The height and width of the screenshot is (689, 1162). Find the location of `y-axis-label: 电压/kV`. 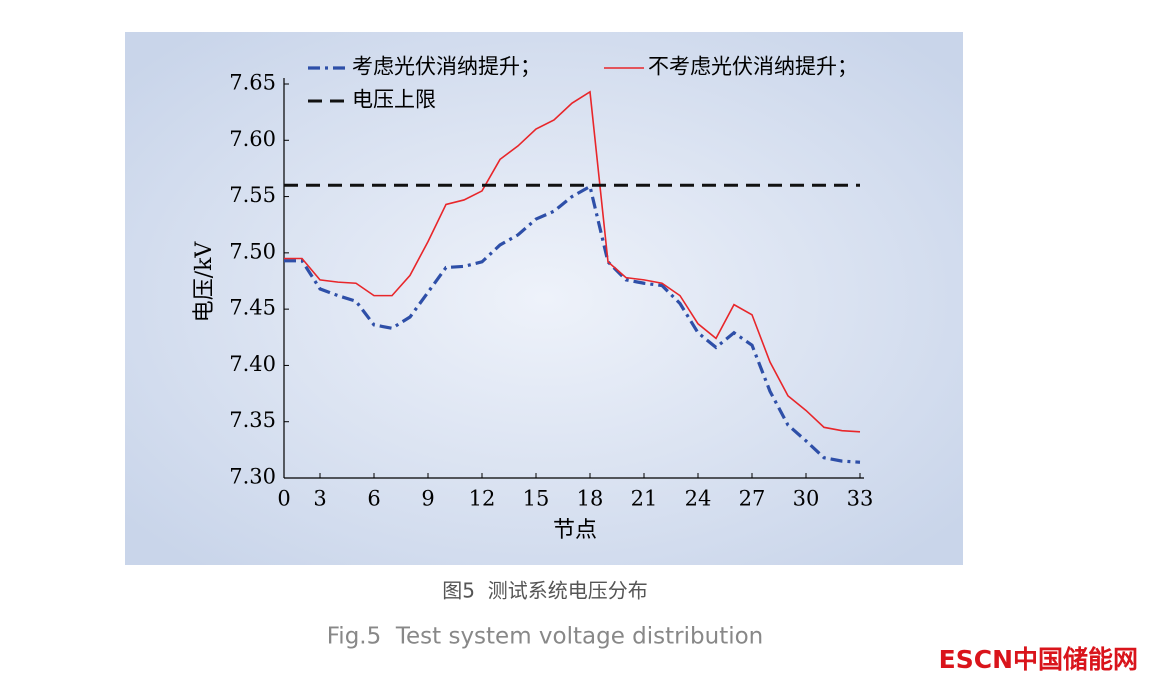

y-axis-label: 电压/kV is located at coordinates (204, 282).